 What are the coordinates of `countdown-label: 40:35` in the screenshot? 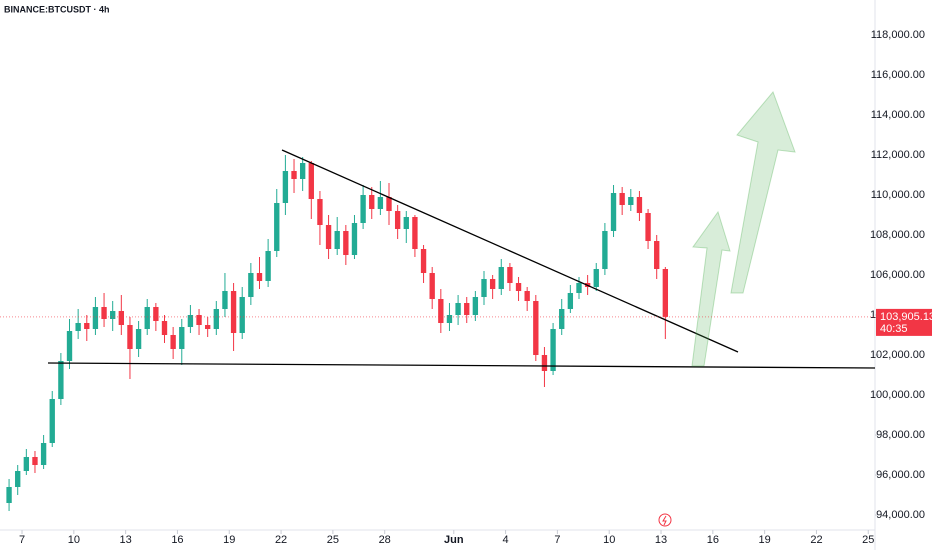 It's located at (894, 329).